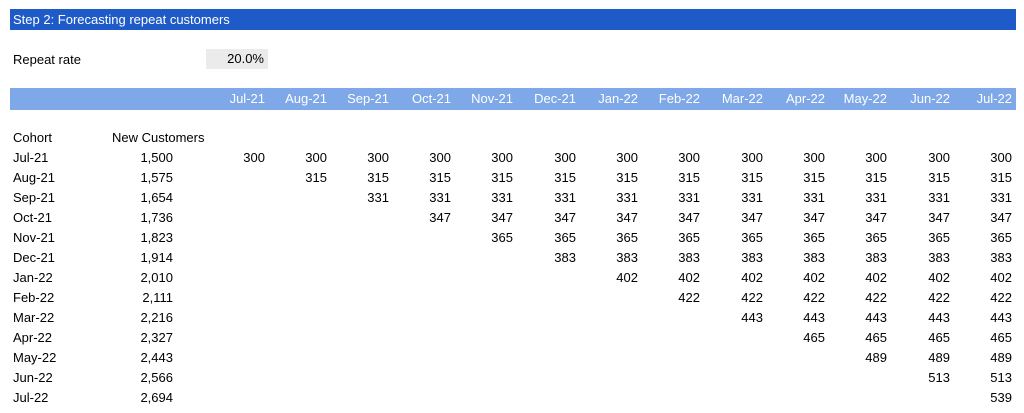 The height and width of the screenshot is (413, 1024). I want to click on cohort-name: Nov-21, so click(34, 237).